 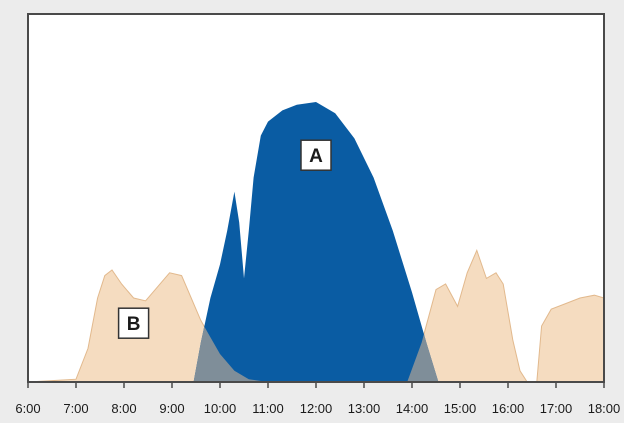 What do you see at coordinates (508, 408) in the screenshot?
I see `x-tick-label: 16:00` at bounding box center [508, 408].